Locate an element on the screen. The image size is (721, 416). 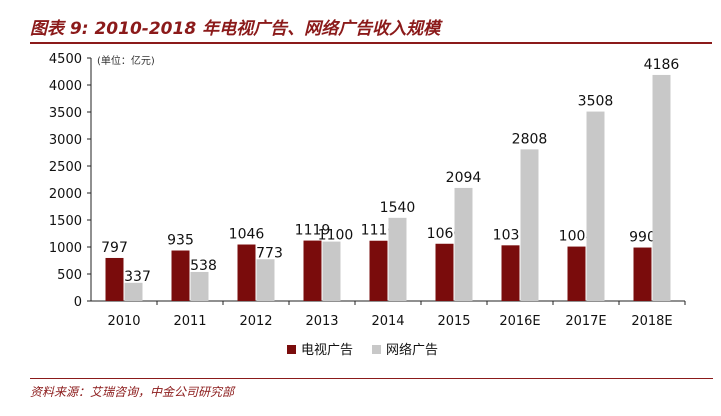
x-tick-label: 2010 is located at coordinates (123, 321).